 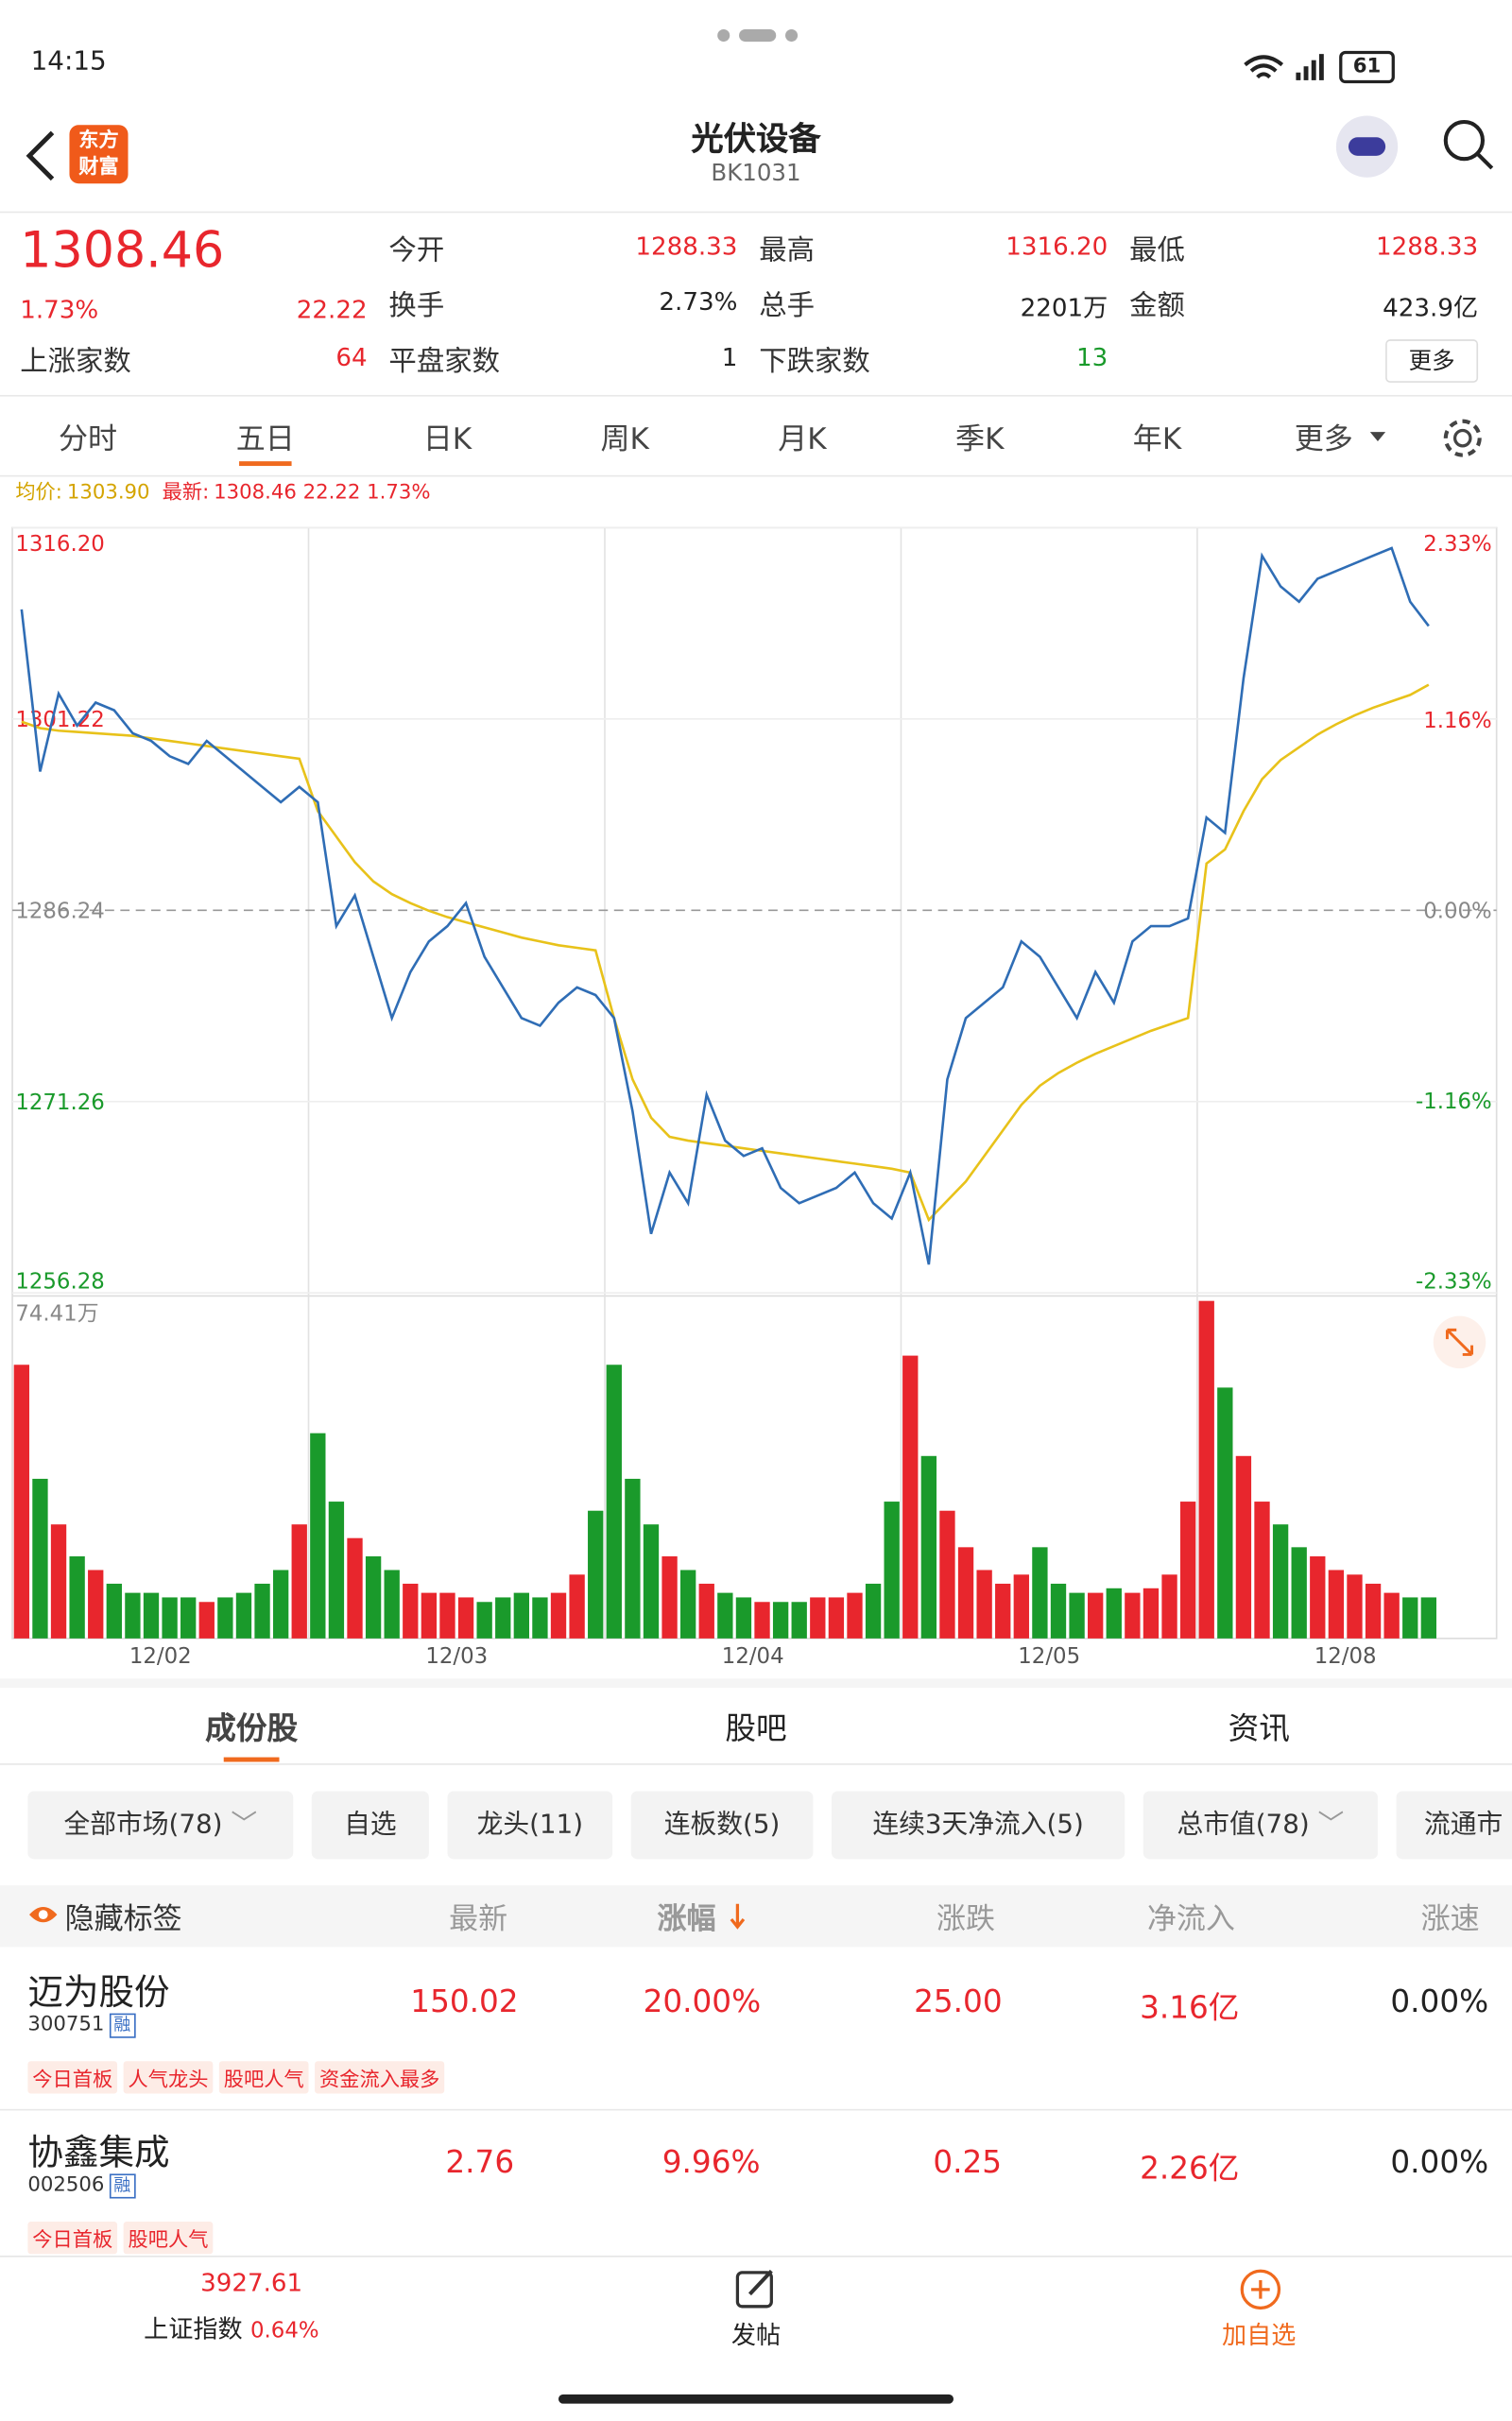 I want to click on content-tab: 资讯, so click(x=1259, y=1727).